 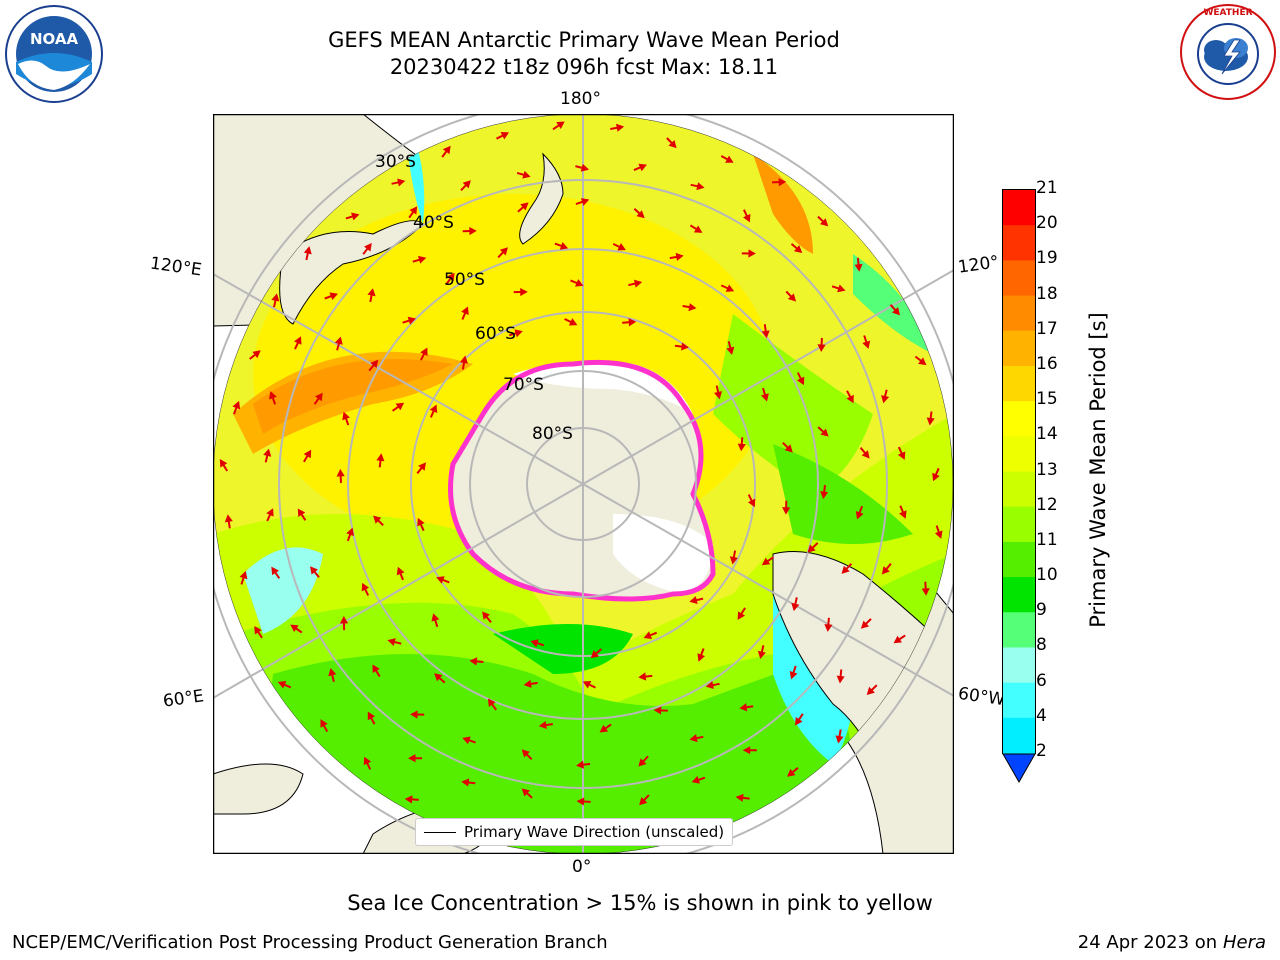 What do you see at coordinates (582, 867) in the screenshot?
I see `lon-label-0: 0°` at bounding box center [582, 867].